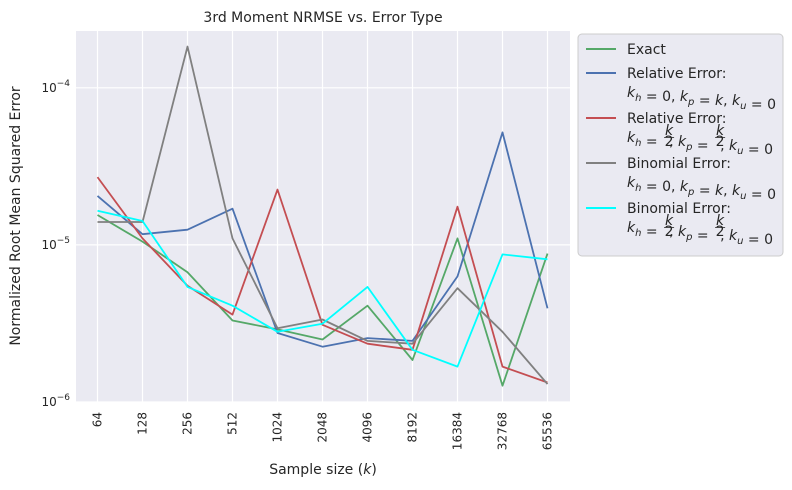  What do you see at coordinates (548, 431) in the screenshot?
I see `x-tick-label: 65536` at bounding box center [548, 431].